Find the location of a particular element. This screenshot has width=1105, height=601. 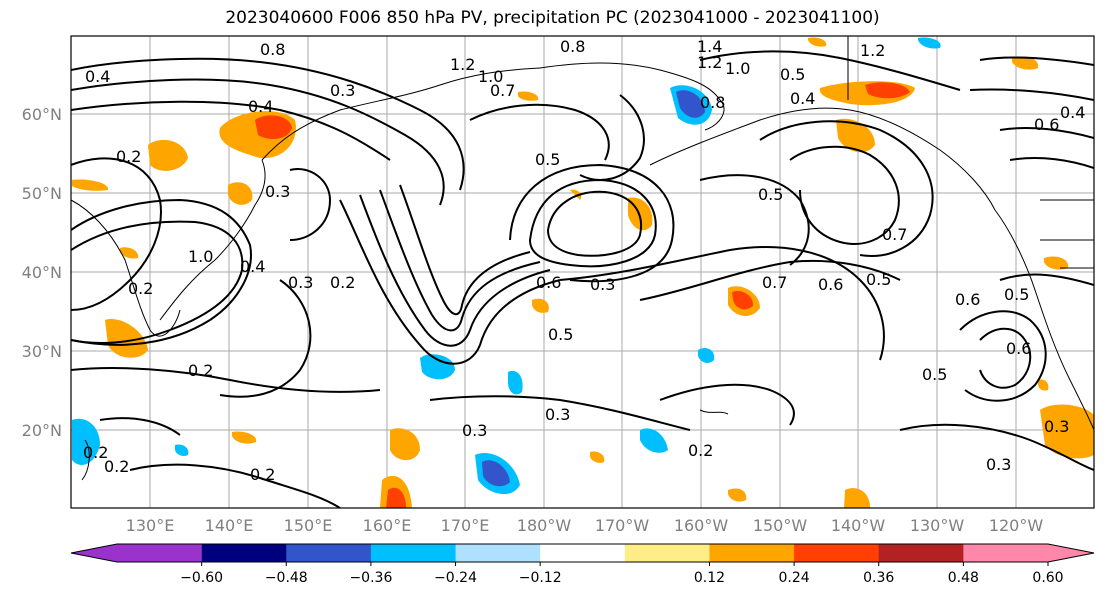

lon-label: 170°E is located at coordinates (465, 525).